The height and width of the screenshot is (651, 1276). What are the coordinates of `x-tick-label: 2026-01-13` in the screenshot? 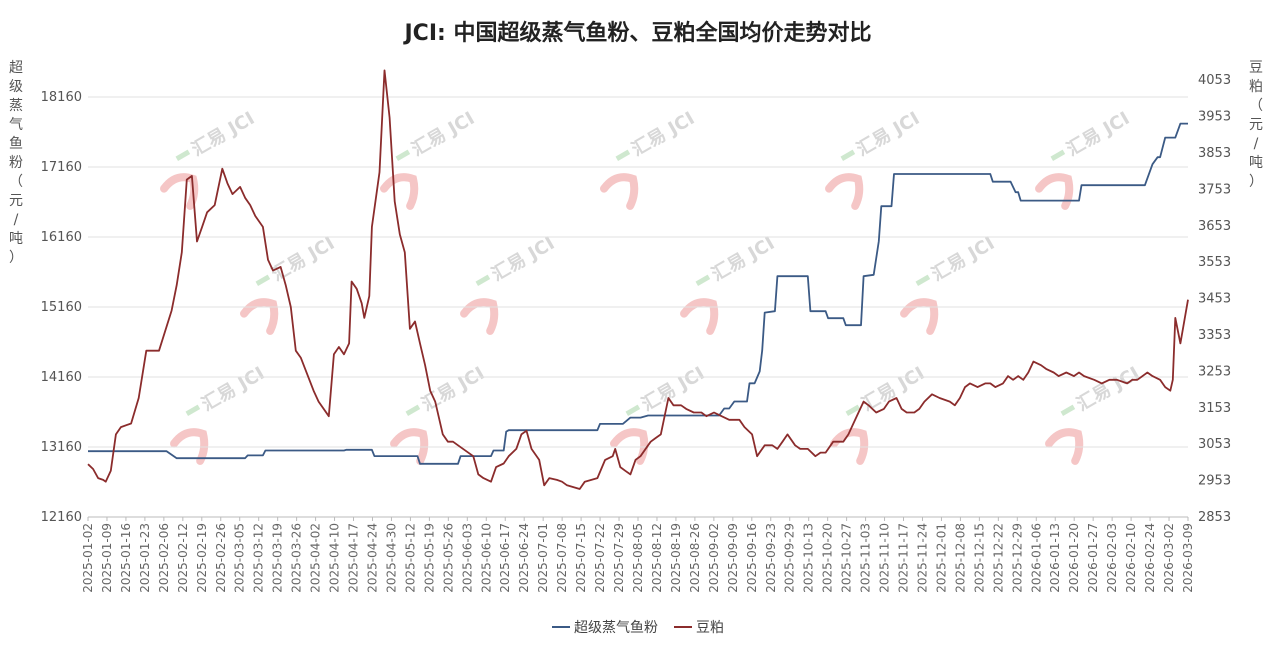 It's located at (1055, 558).